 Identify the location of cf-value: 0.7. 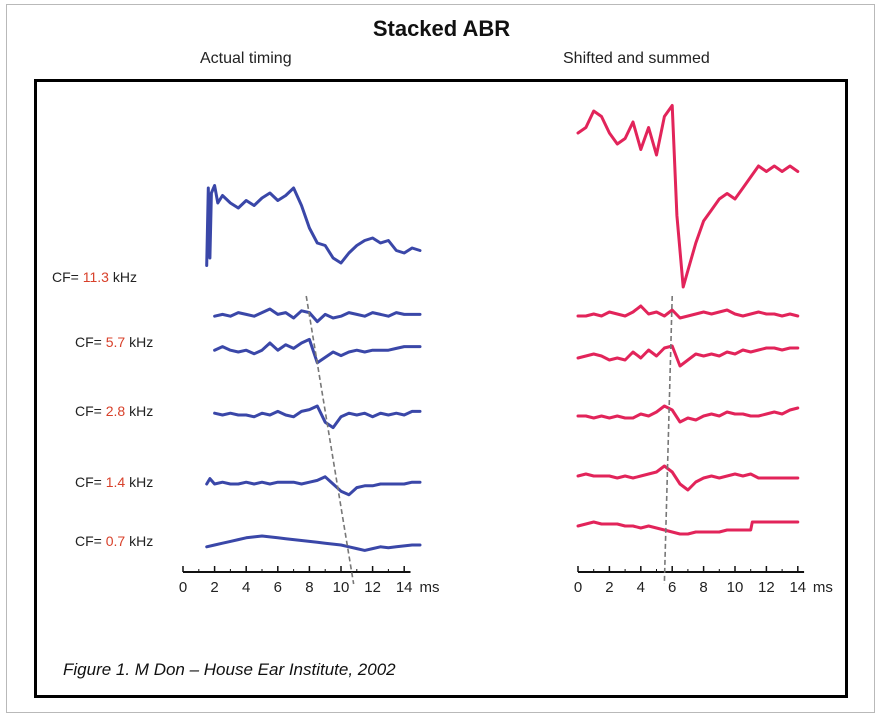
(116, 541).